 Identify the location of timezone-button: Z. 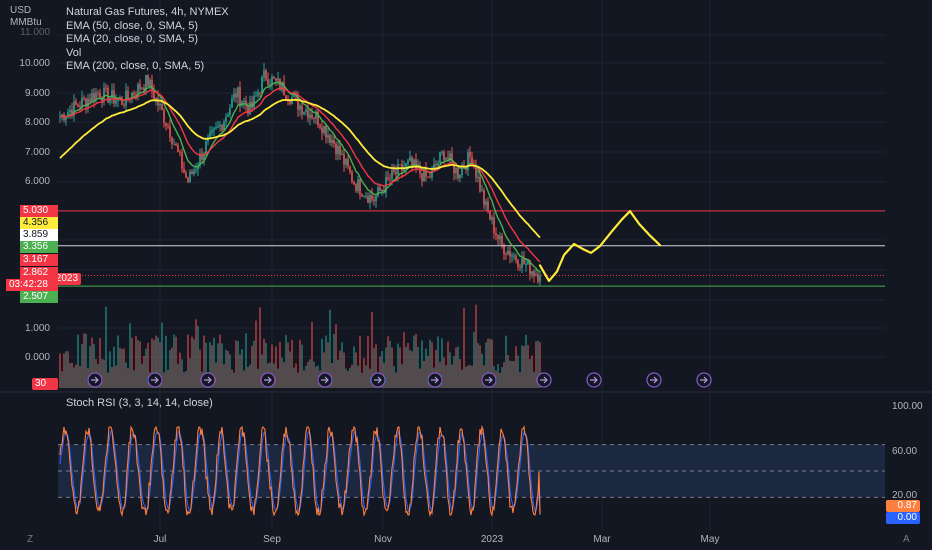
(30, 539).